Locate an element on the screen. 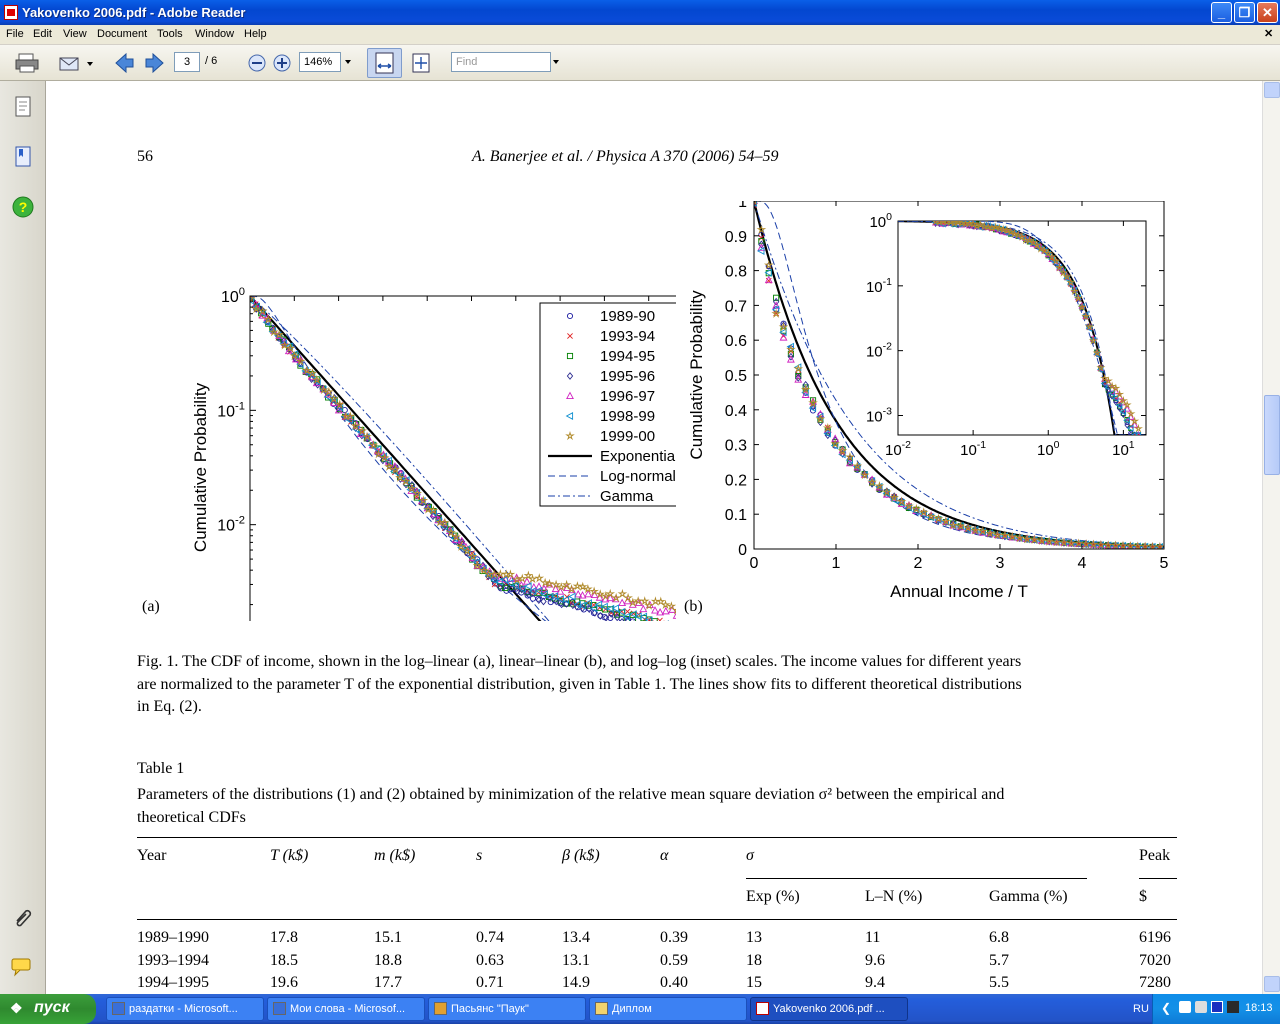 This screenshot has width=1280, height=1024. scroll-up-button is located at coordinates (1272, 90).